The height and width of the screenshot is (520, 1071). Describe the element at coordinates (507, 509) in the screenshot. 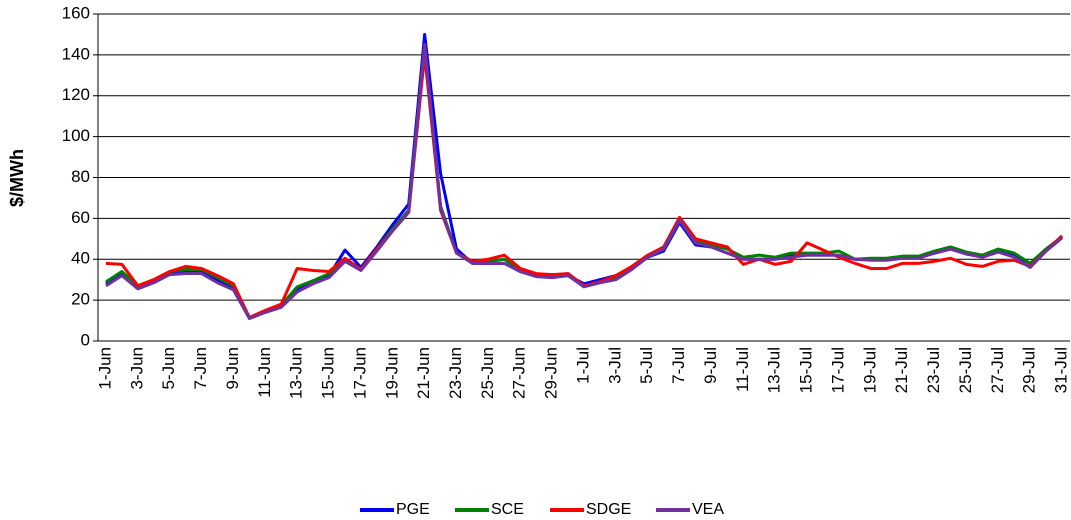

I see `legend-label: SCE` at that location.